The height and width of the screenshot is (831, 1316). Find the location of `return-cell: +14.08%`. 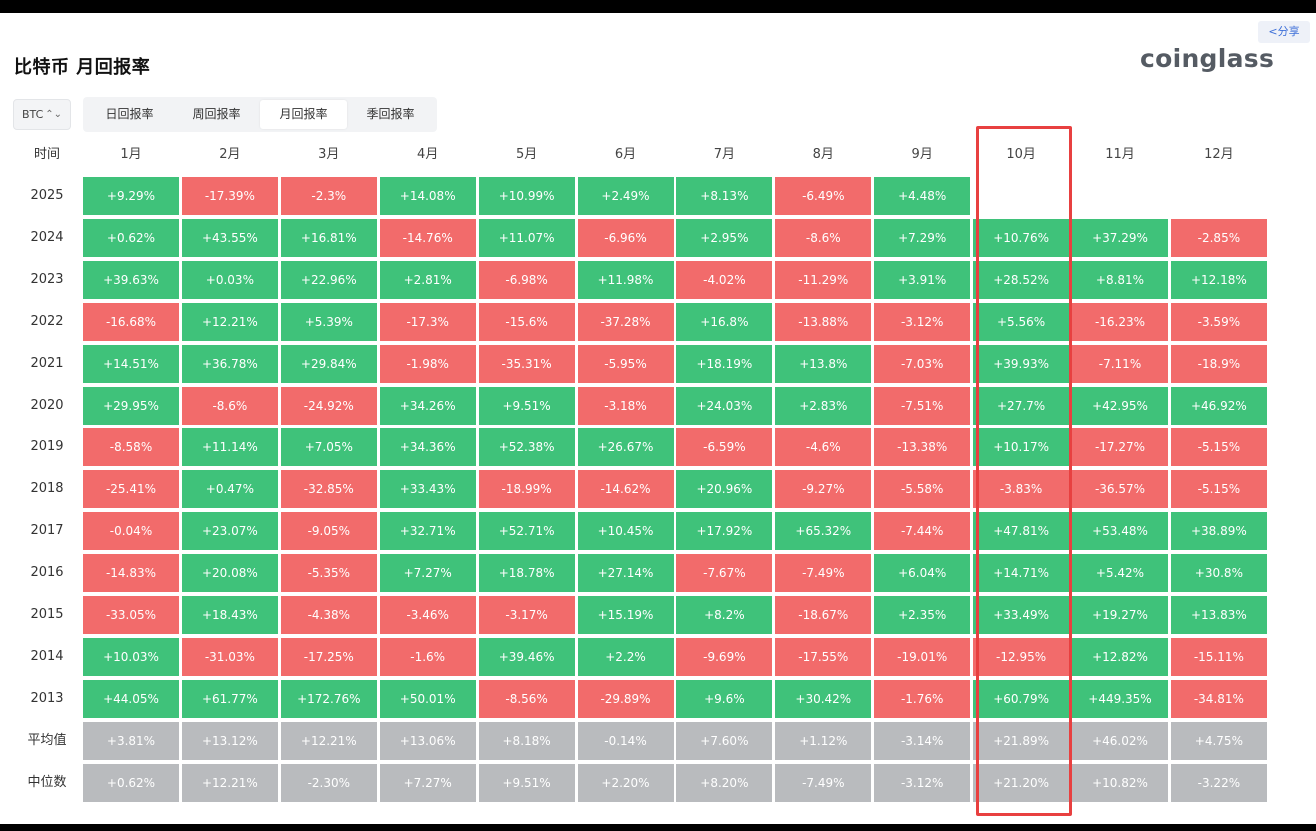

return-cell: +14.08% is located at coordinates (427, 196).